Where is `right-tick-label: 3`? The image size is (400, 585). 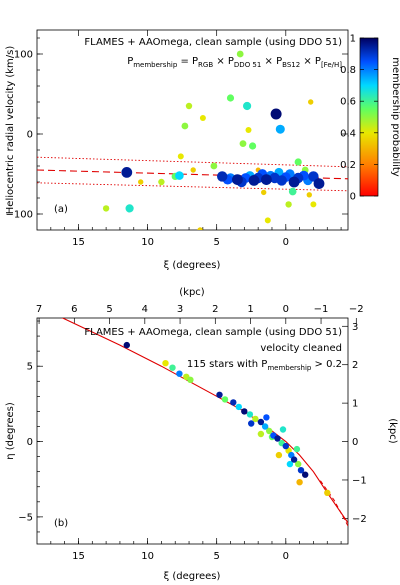
right-tick-label: 3 is located at coordinates (355, 327).